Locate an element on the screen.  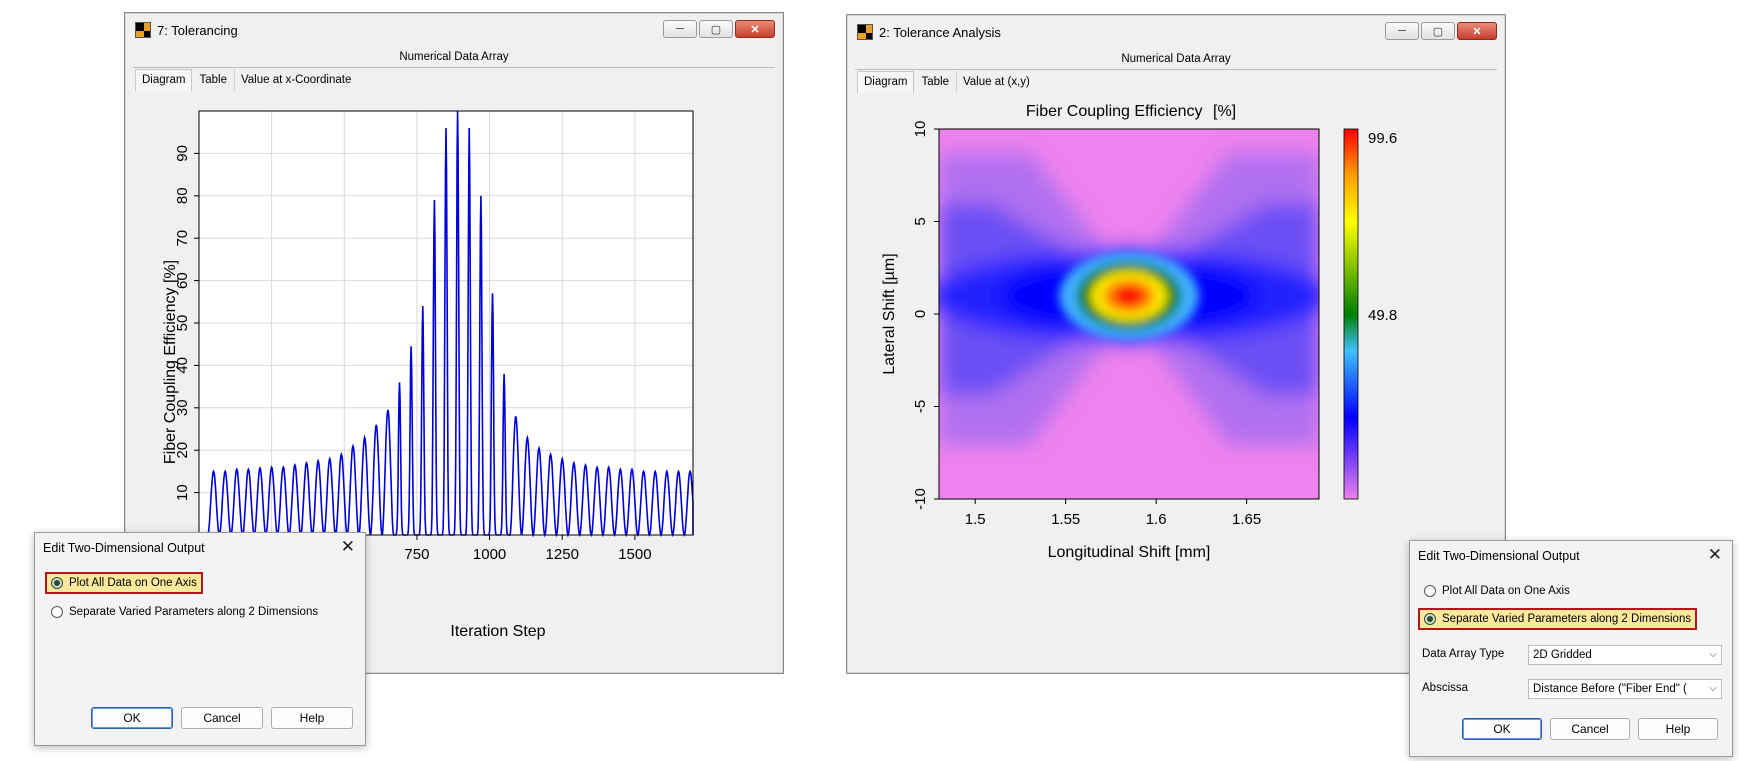
x-tick-label: 1.5 is located at coordinates (975, 519).